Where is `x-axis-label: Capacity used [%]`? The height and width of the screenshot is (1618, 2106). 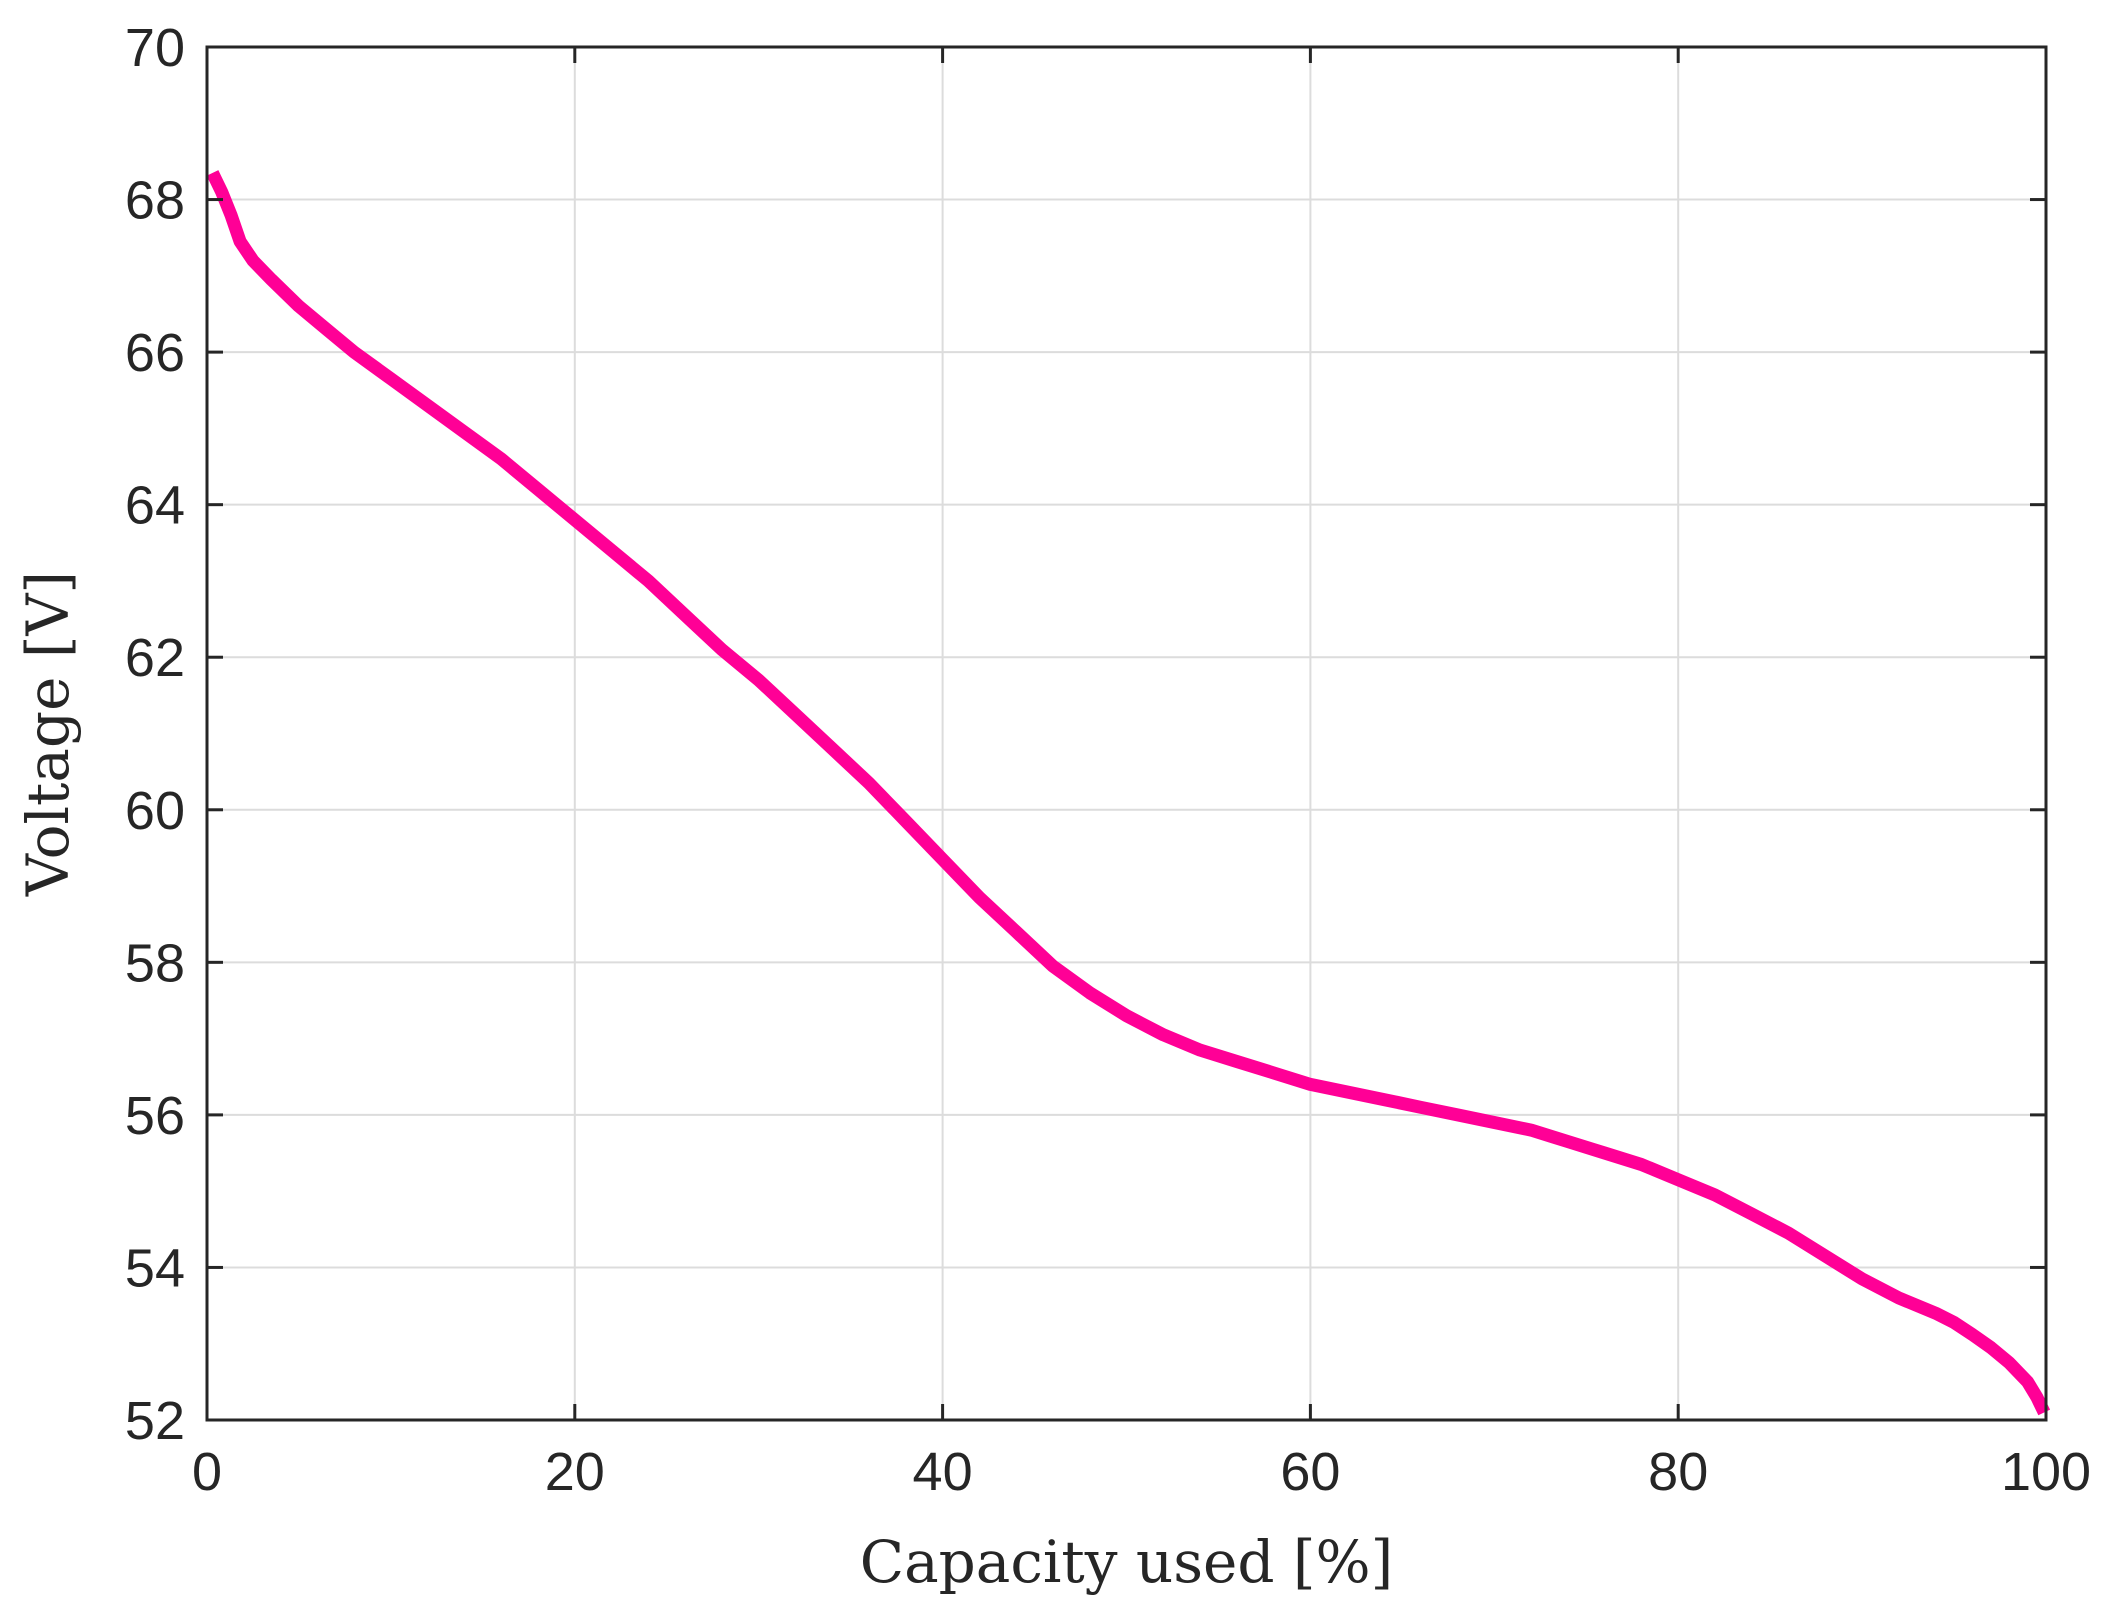
x-axis-label: Capacity used [%] is located at coordinates (1127, 1562).